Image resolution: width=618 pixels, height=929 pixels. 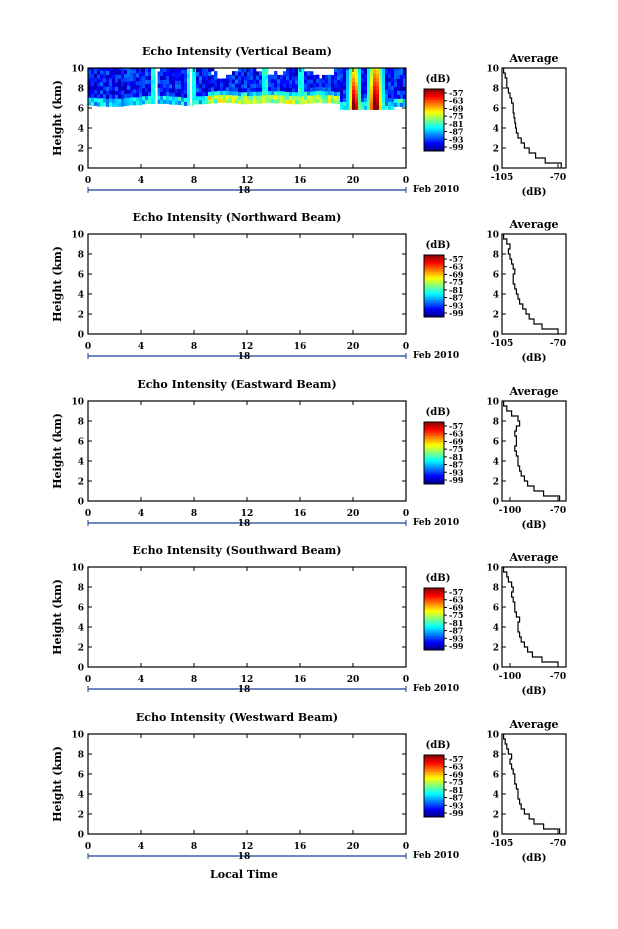 I want to click on colorbar-tick-label: -75, so click(x=456, y=282).